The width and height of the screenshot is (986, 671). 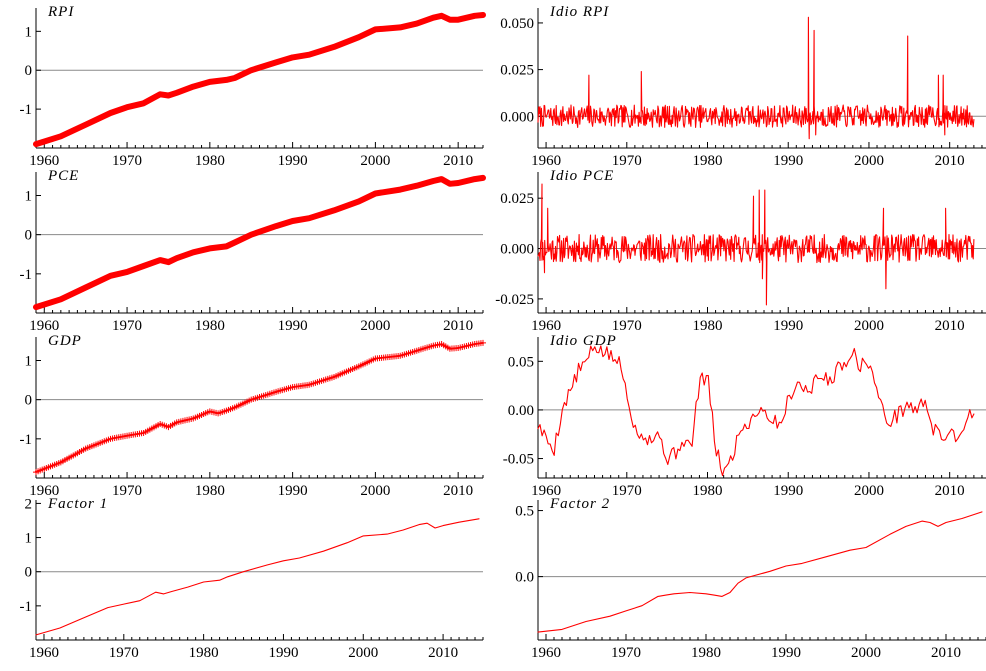 I want to click on data-point, so click(x=483, y=342).